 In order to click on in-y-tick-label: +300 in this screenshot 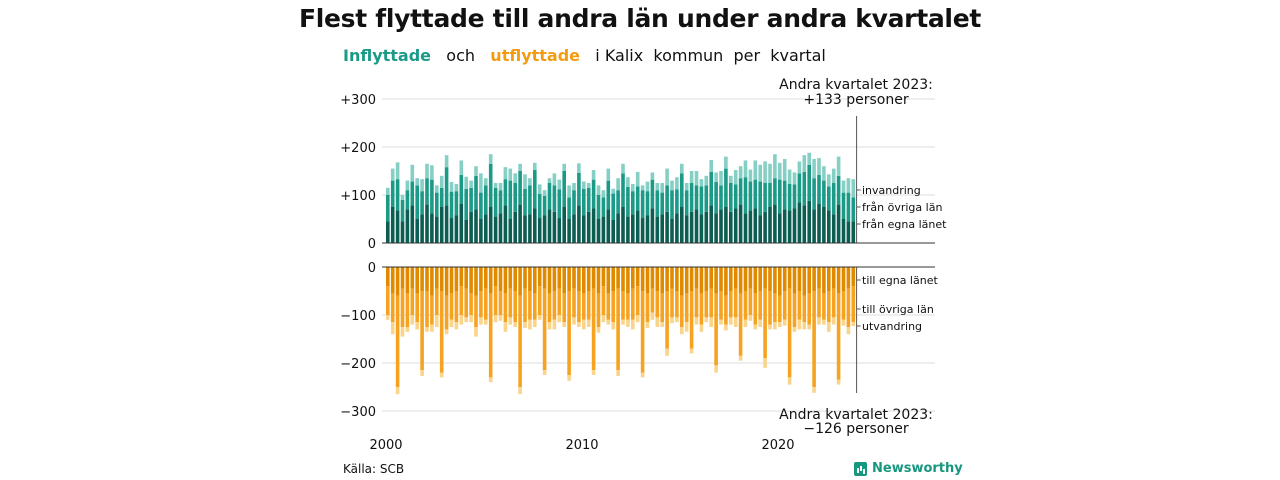, I will do `click(358, 100)`.